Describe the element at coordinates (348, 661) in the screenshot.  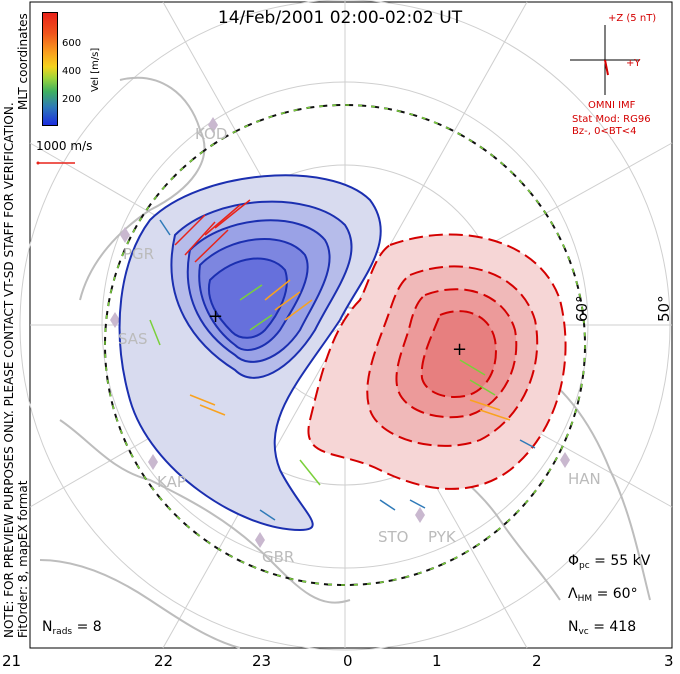
I see `mlt-label-0: 0` at that location.